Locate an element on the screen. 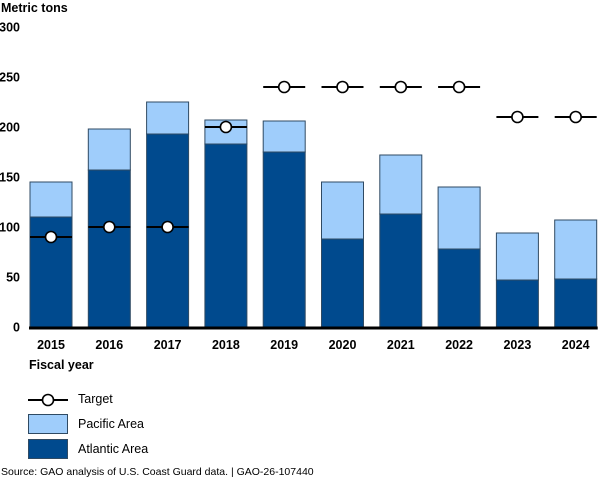 This screenshot has width=600, height=481. target-marker-2020 is located at coordinates (342, 87).